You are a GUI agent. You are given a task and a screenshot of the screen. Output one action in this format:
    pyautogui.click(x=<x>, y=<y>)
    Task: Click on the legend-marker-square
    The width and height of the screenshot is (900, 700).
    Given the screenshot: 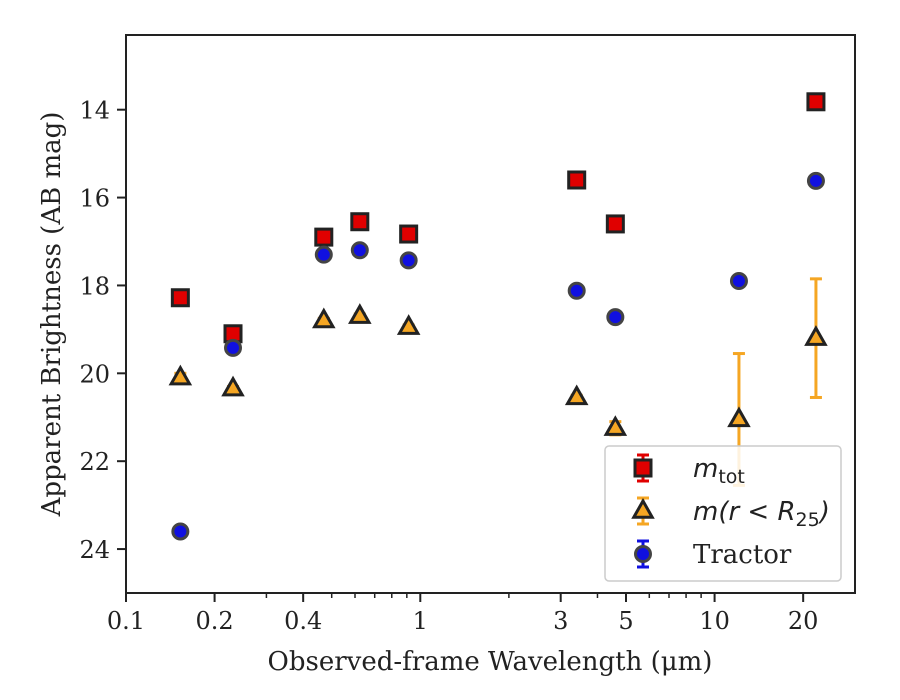 What is the action you would take?
    pyautogui.click(x=643, y=468)
    